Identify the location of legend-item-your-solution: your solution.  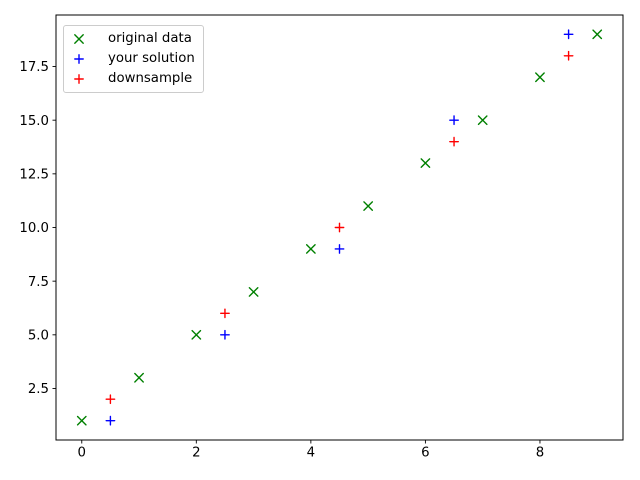
(133, 59).